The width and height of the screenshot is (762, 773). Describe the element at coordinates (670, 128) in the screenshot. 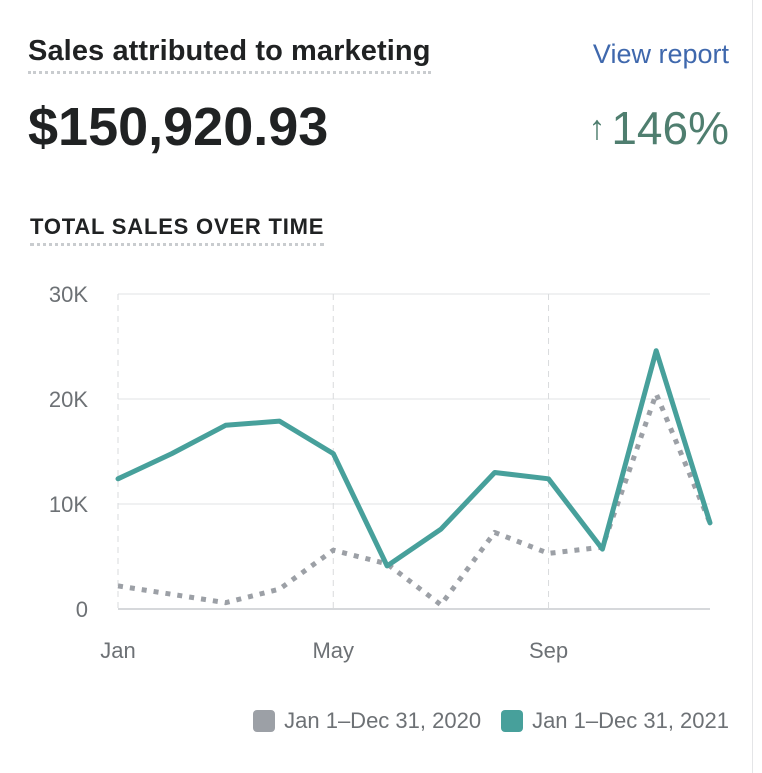

I see `percent-change-value: 146%` at that location.